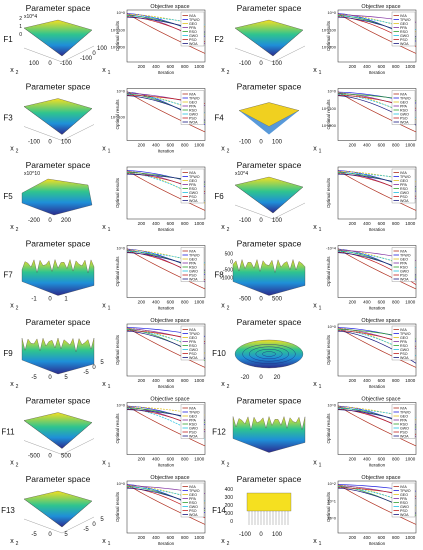  Describe the element at coordinates (86, 373) in the screenshot. I see `surface-y-tick: -5` at that location.